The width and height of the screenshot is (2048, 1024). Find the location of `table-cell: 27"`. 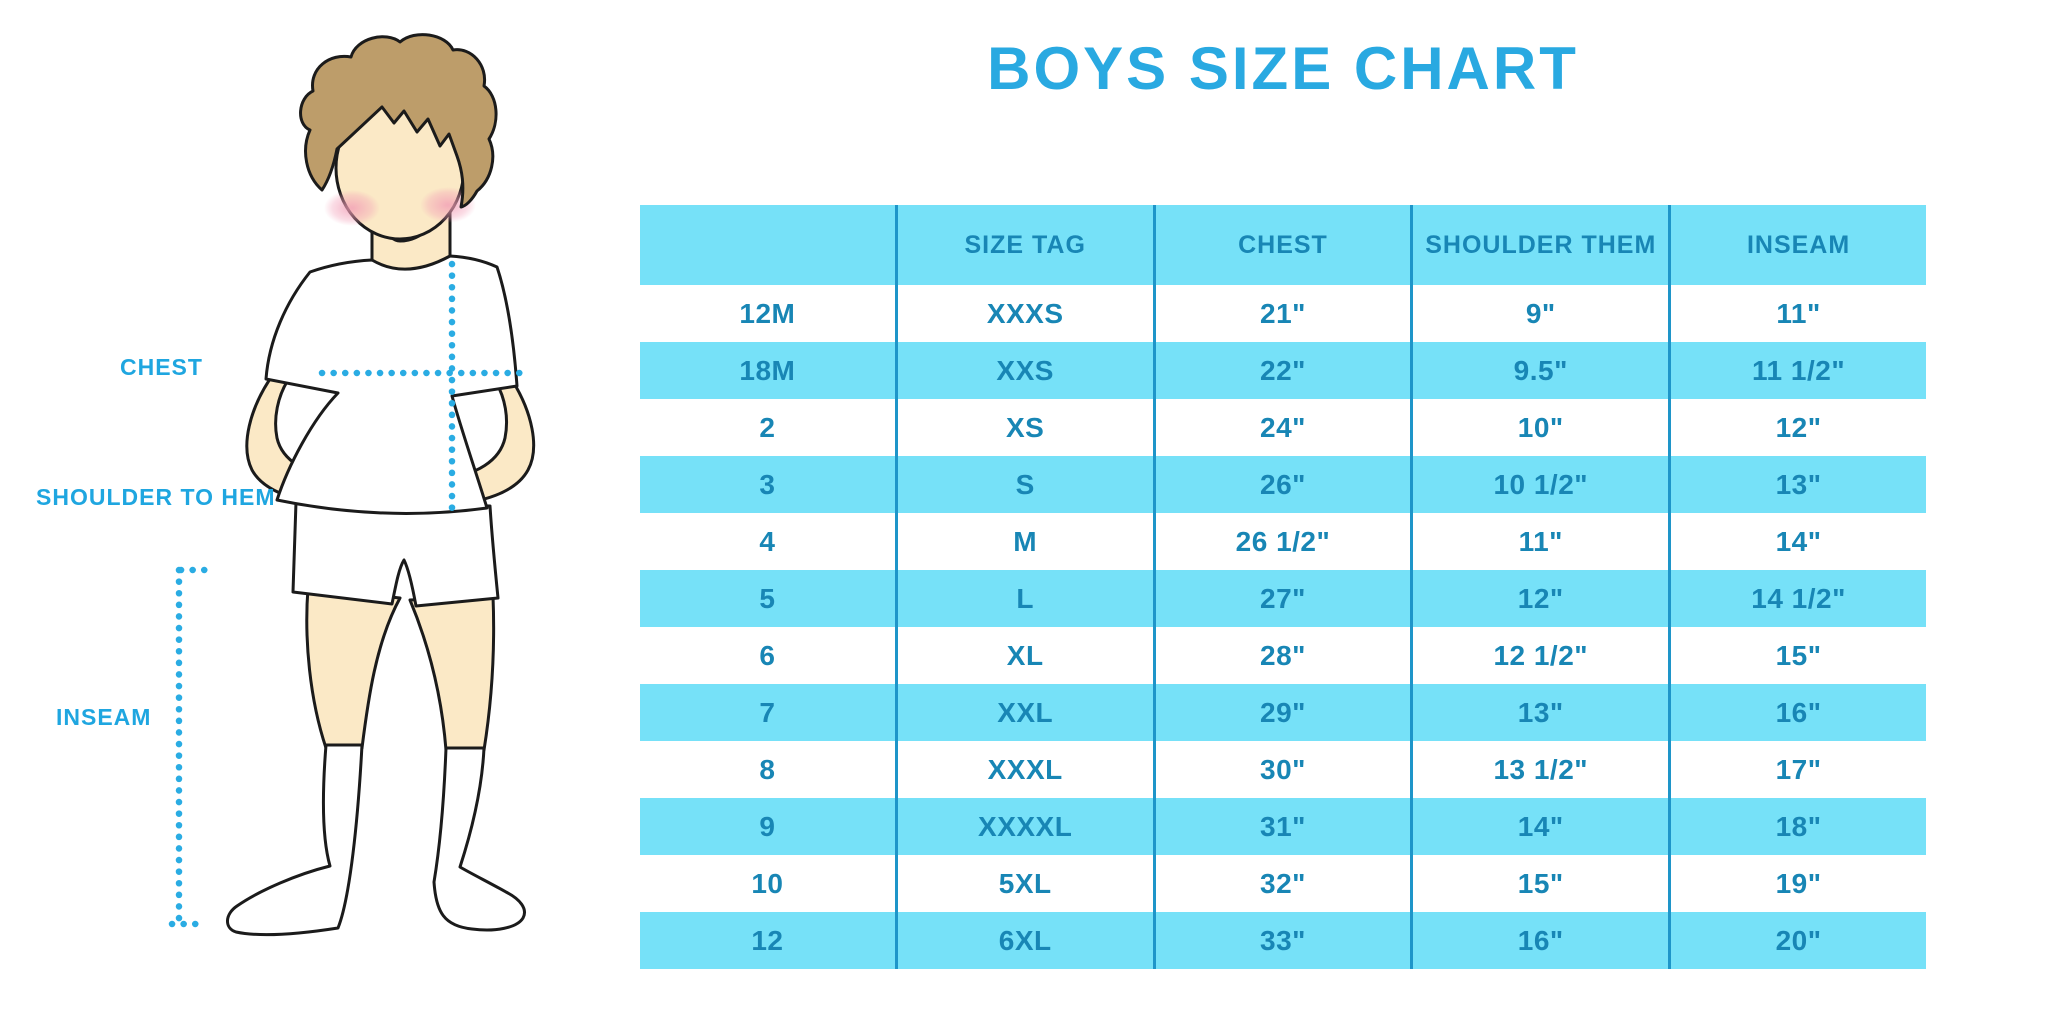

table-cell: 27" is located at coordinates (1282, 598).